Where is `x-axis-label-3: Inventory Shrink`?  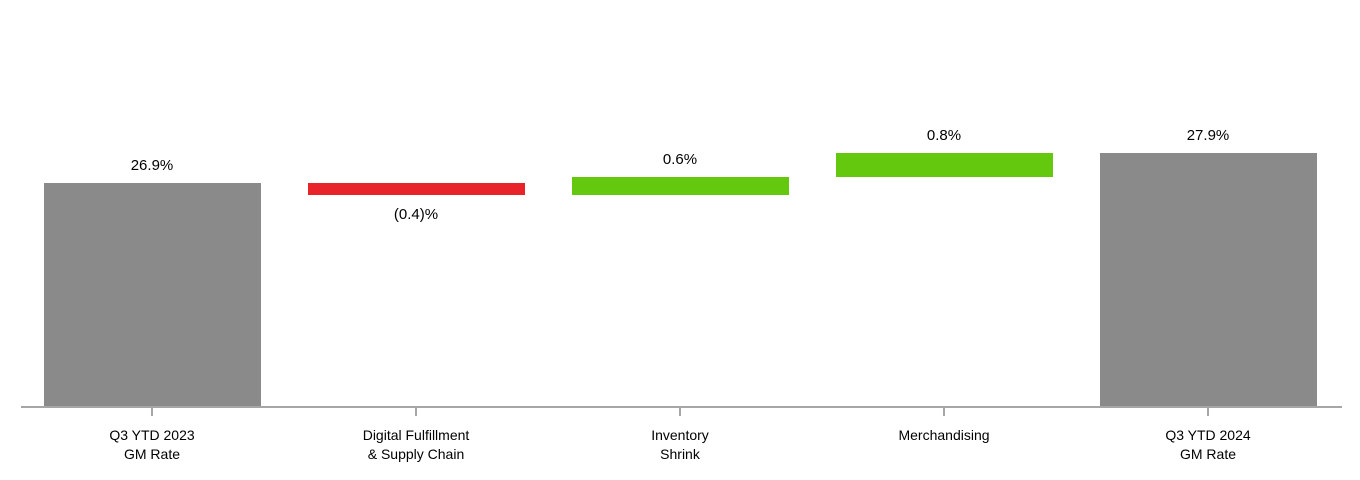
x-axis-label-3: Inventory Shrink is located at coordinates (680, 444).